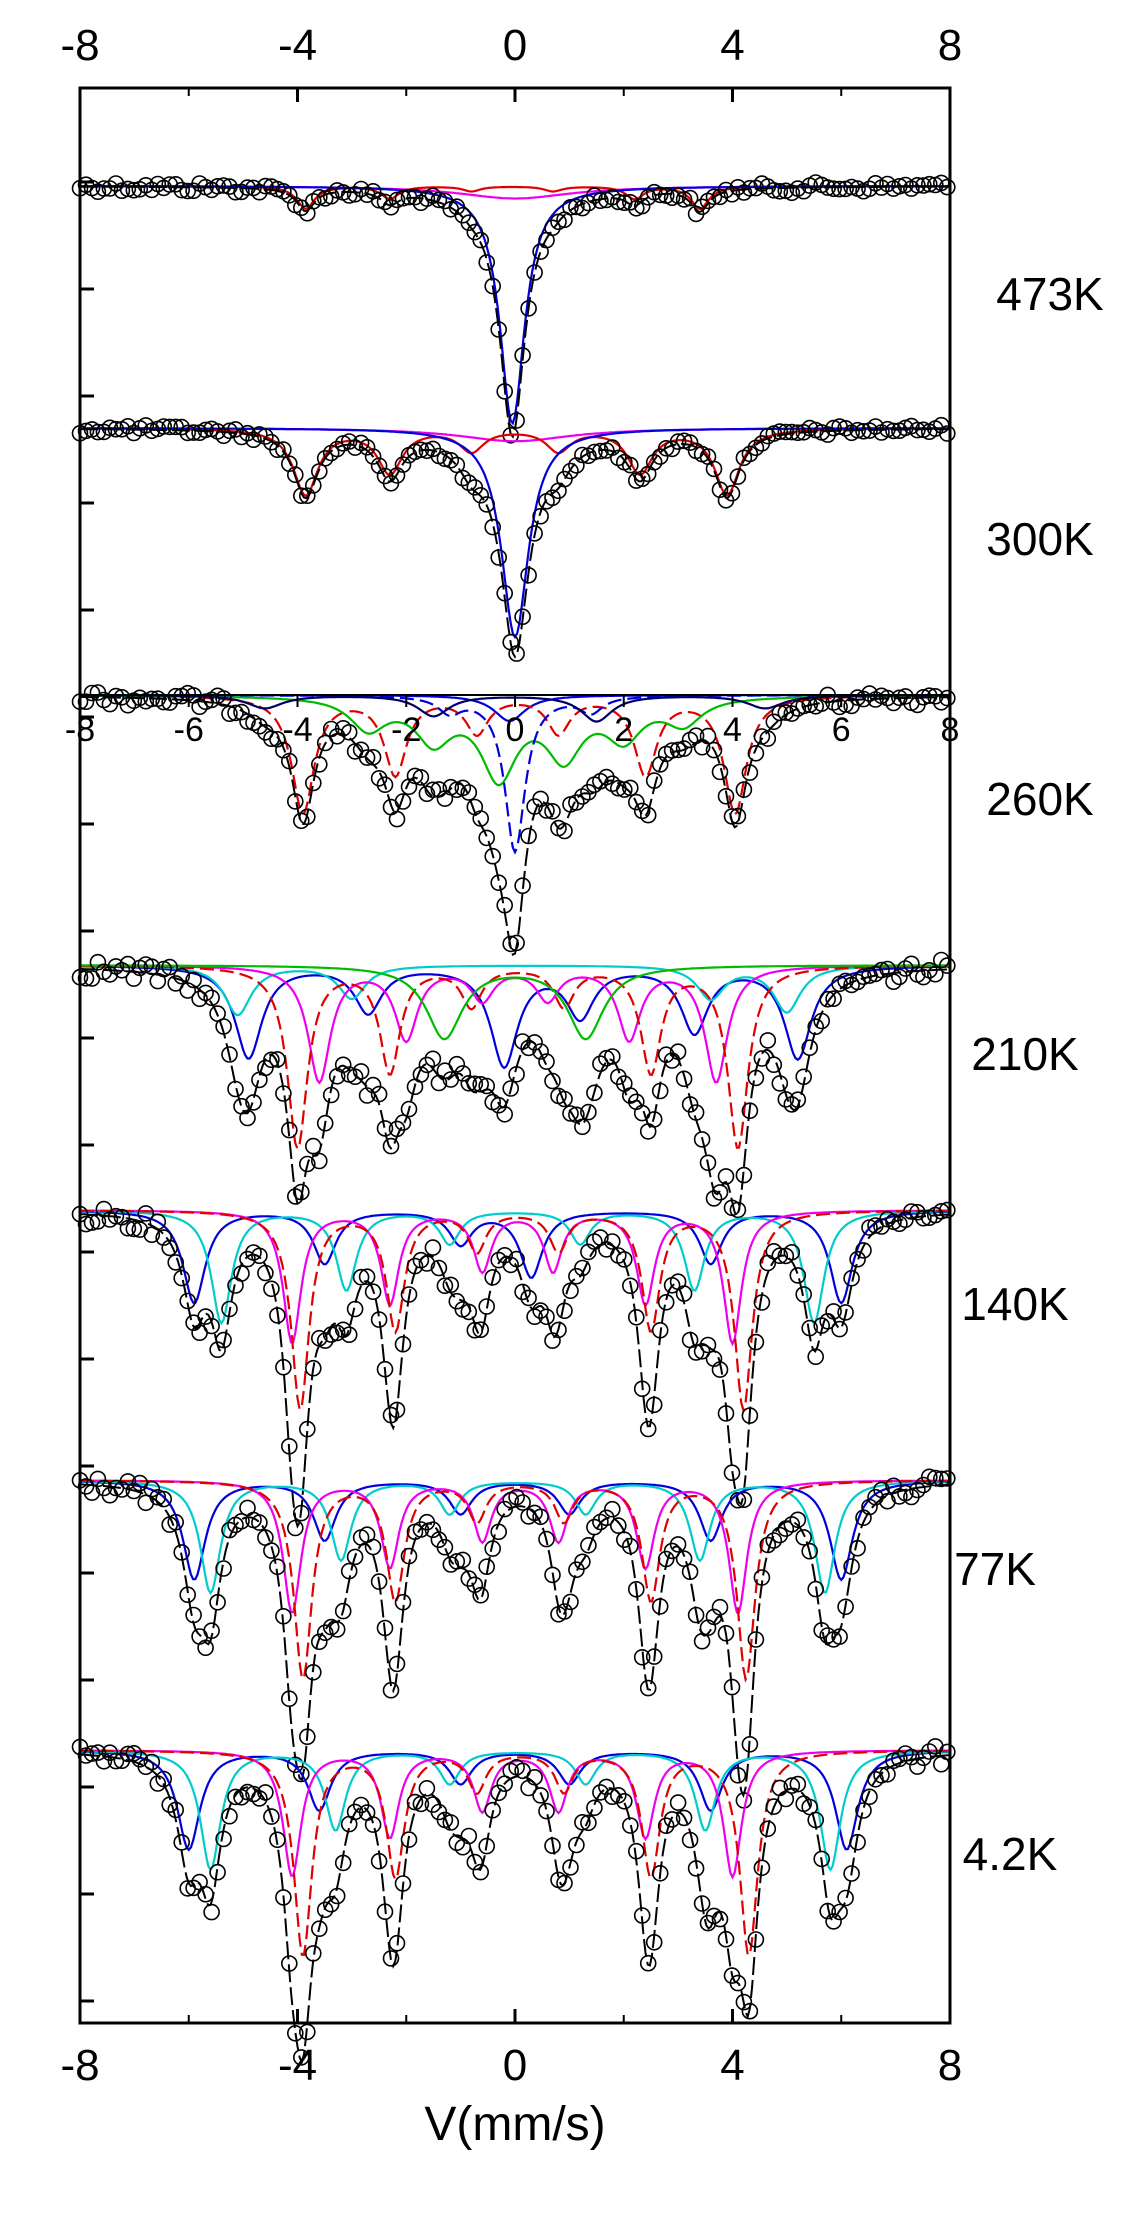 This screenshot has height=2237, width=1140. What do you see at coordinates (79, 45) in the screenshot?
I see `x-tick-label-top: -8` at bounding box center [79, 45].